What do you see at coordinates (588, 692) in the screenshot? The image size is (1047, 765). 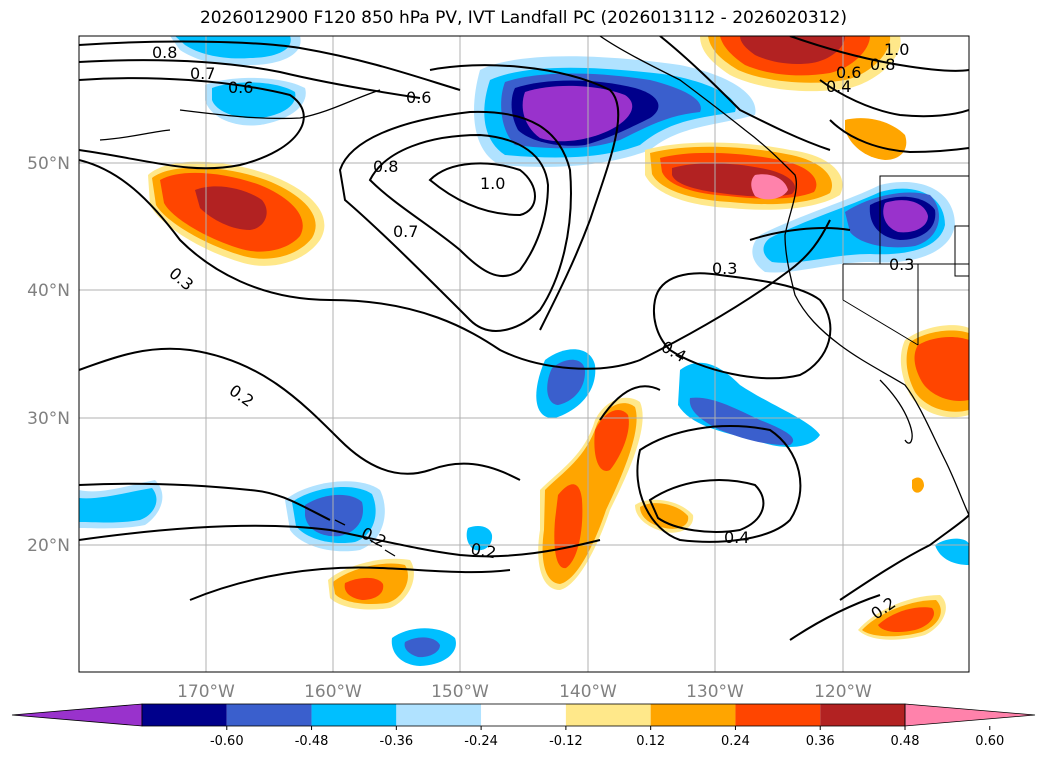 I see `lon-label: 140°W` at bounding box center [588, 692].